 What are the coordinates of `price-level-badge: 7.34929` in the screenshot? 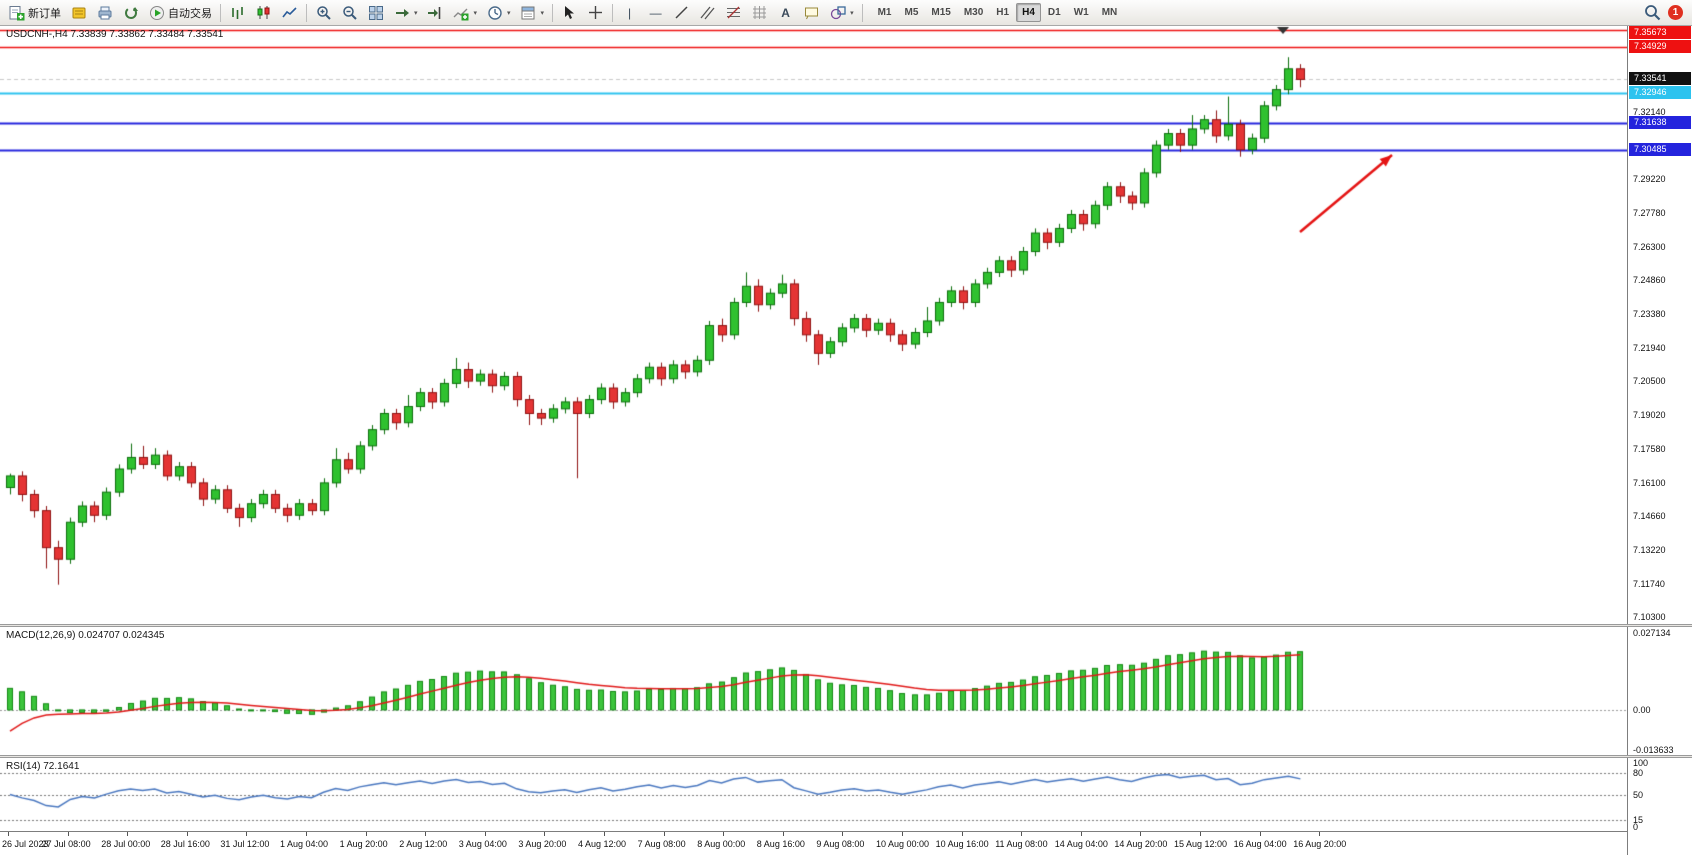 It's located at (1660, 47).